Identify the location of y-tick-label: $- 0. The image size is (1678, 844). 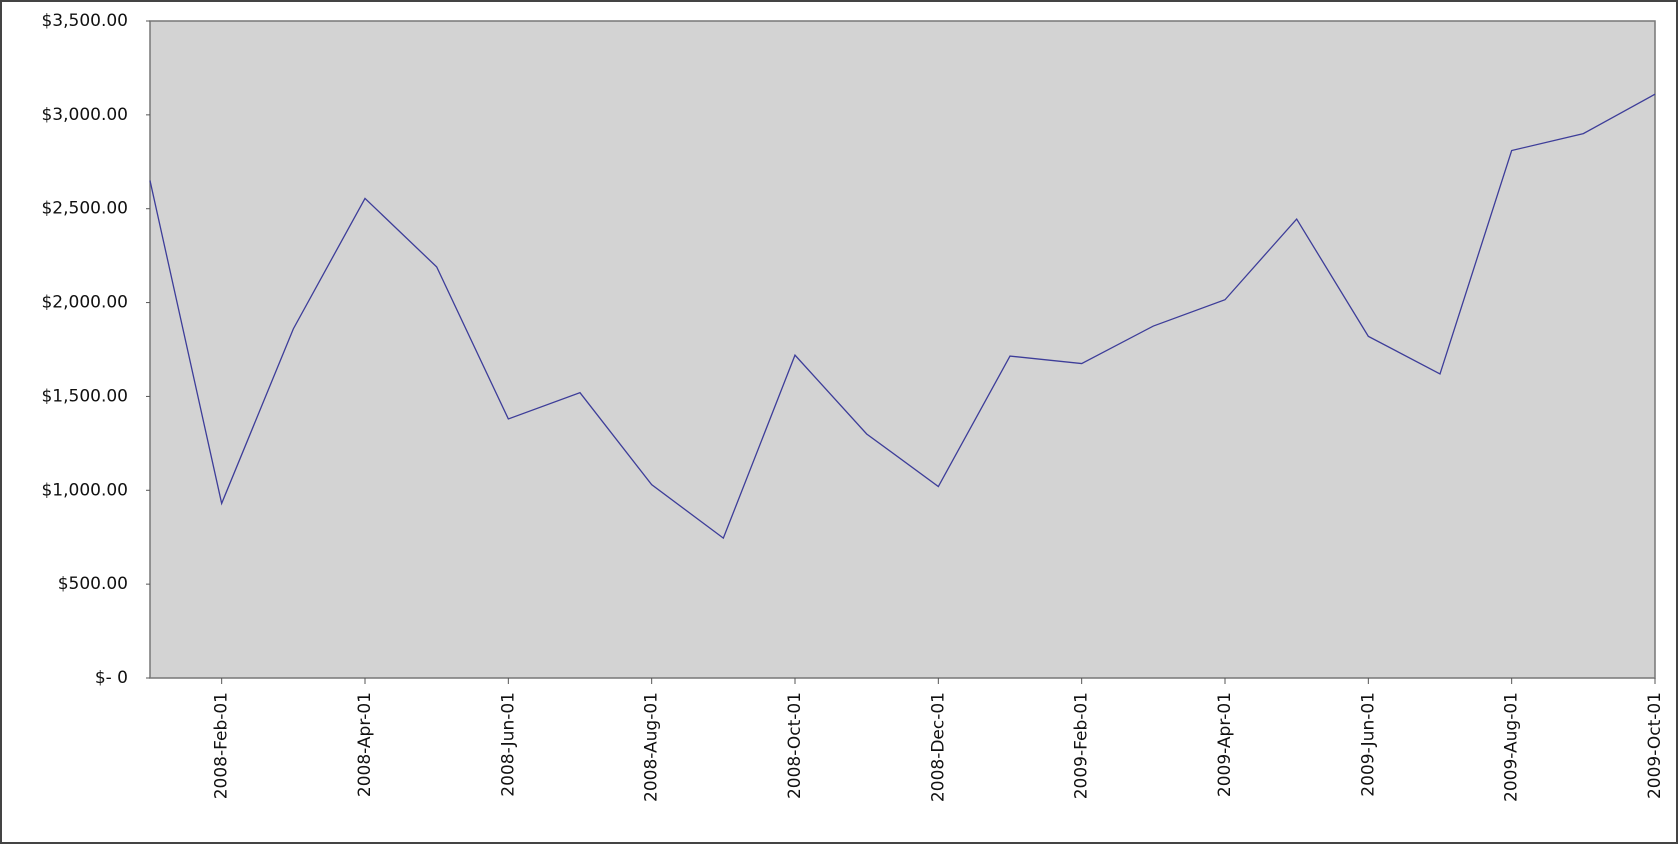
(111, 678).